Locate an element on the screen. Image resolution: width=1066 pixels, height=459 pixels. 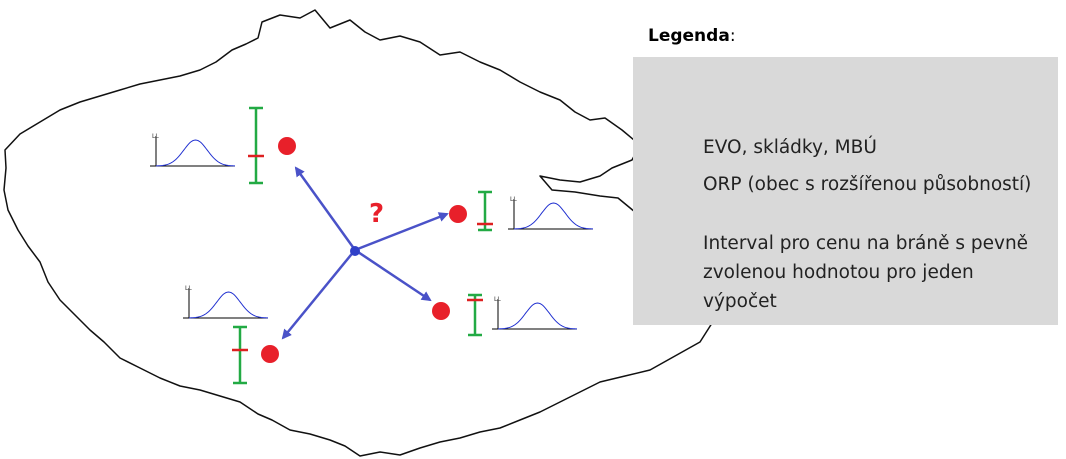
arrows is located at coordinates (365, 253).